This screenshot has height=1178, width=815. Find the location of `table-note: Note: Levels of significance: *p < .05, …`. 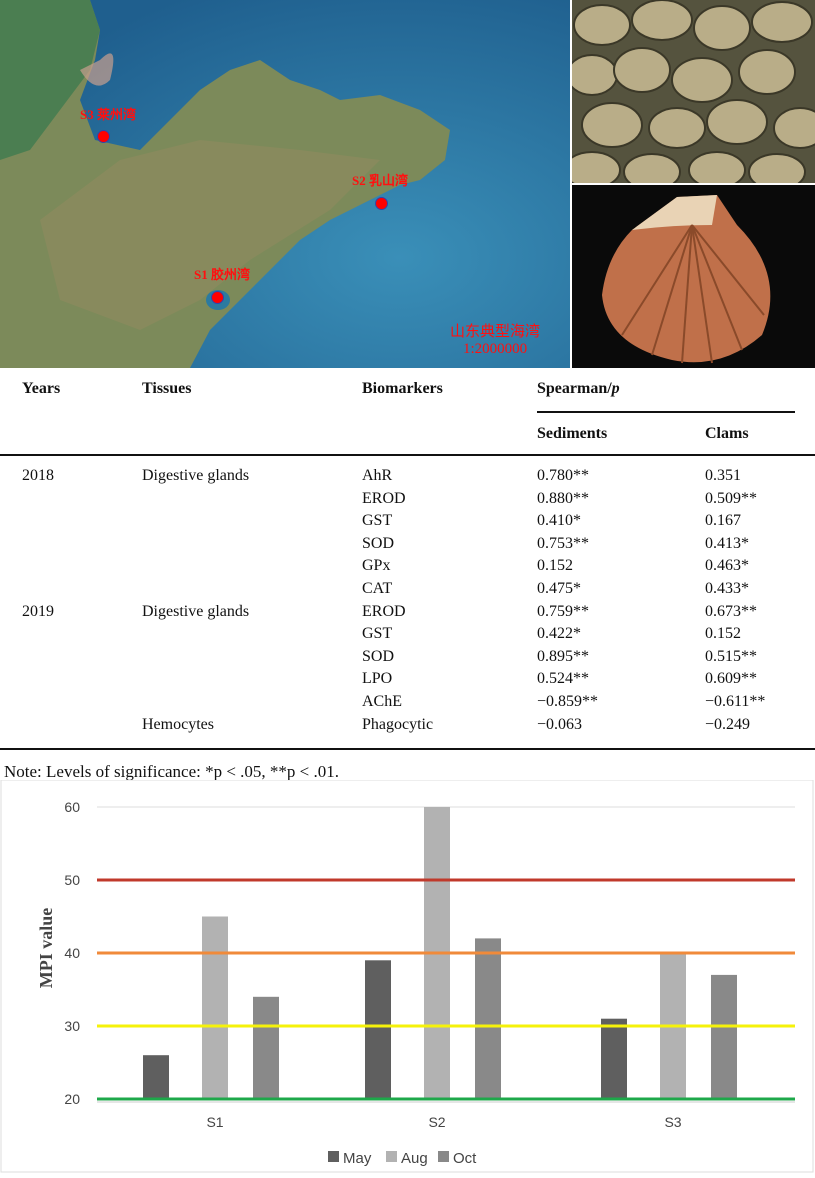

table-note: Note: Levels of significance: *p < .05, … is located at coordinates (172, 771).